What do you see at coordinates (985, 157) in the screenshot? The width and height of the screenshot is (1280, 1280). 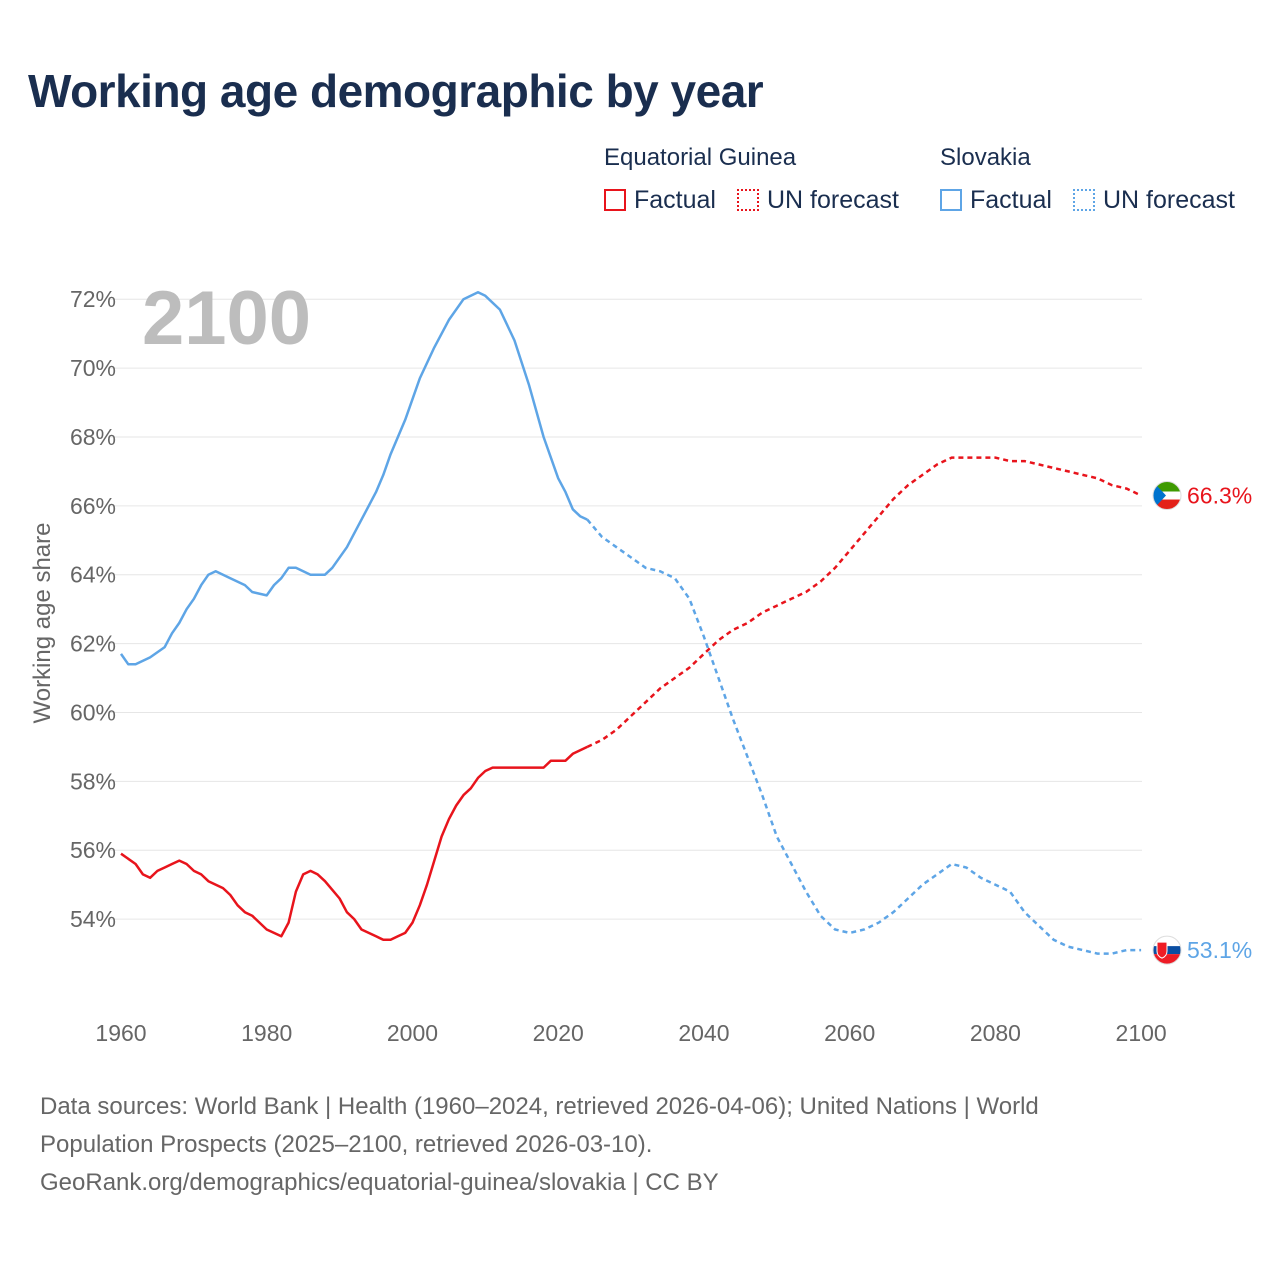 I see `legend-group-slovakia: Slovakia` at bounding box center [985, 157].